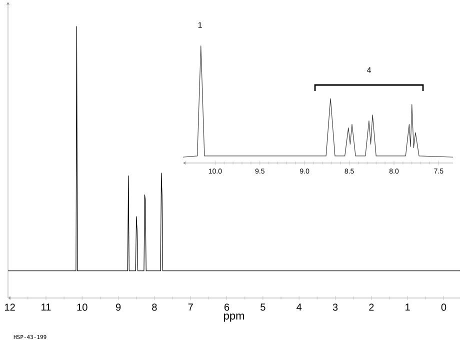 This screenshot has width=468, height=347. Describe the element at coordinates (10, 307) in the screenshot. I see `x-tick-label: 12` at that location.